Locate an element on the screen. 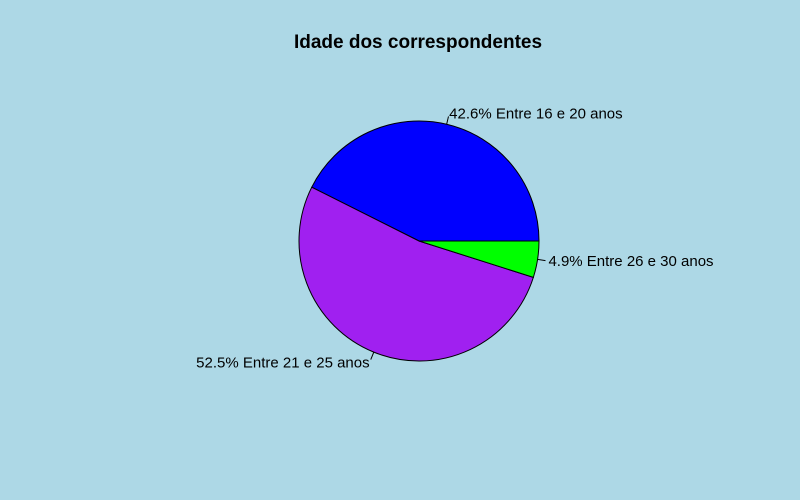  slice-label-3: 4.9% Entre 26 e 30 anos is located at coordinates (630, 261).